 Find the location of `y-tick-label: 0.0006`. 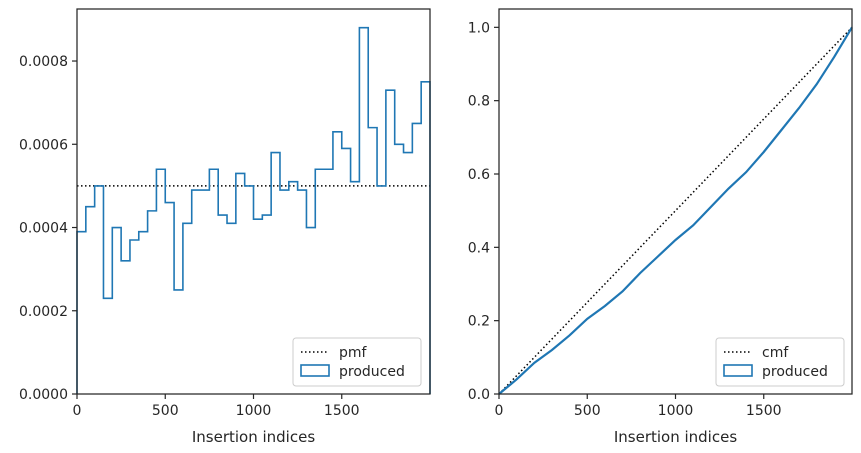

y-tick-label: 0.0006 is located at coordinates (43, 145).